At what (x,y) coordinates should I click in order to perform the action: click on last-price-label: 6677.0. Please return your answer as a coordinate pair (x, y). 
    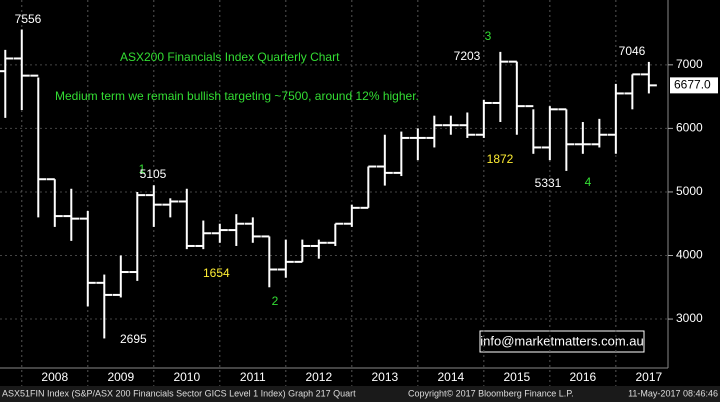
    Looking at the image, I should click on (692, 85).